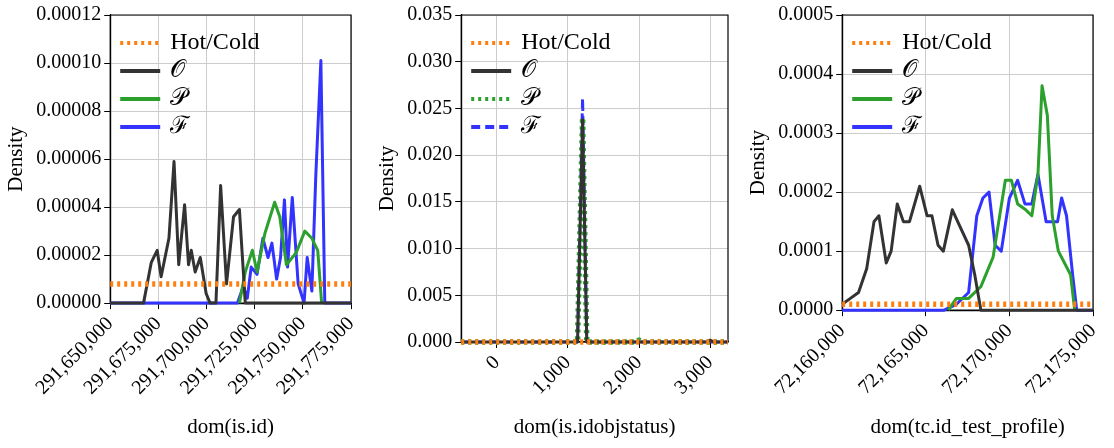 Image resolution: width=1114 pixels, height=448 pixels. I want to click on y-tick-label: 0.0004, so click(806, 72).